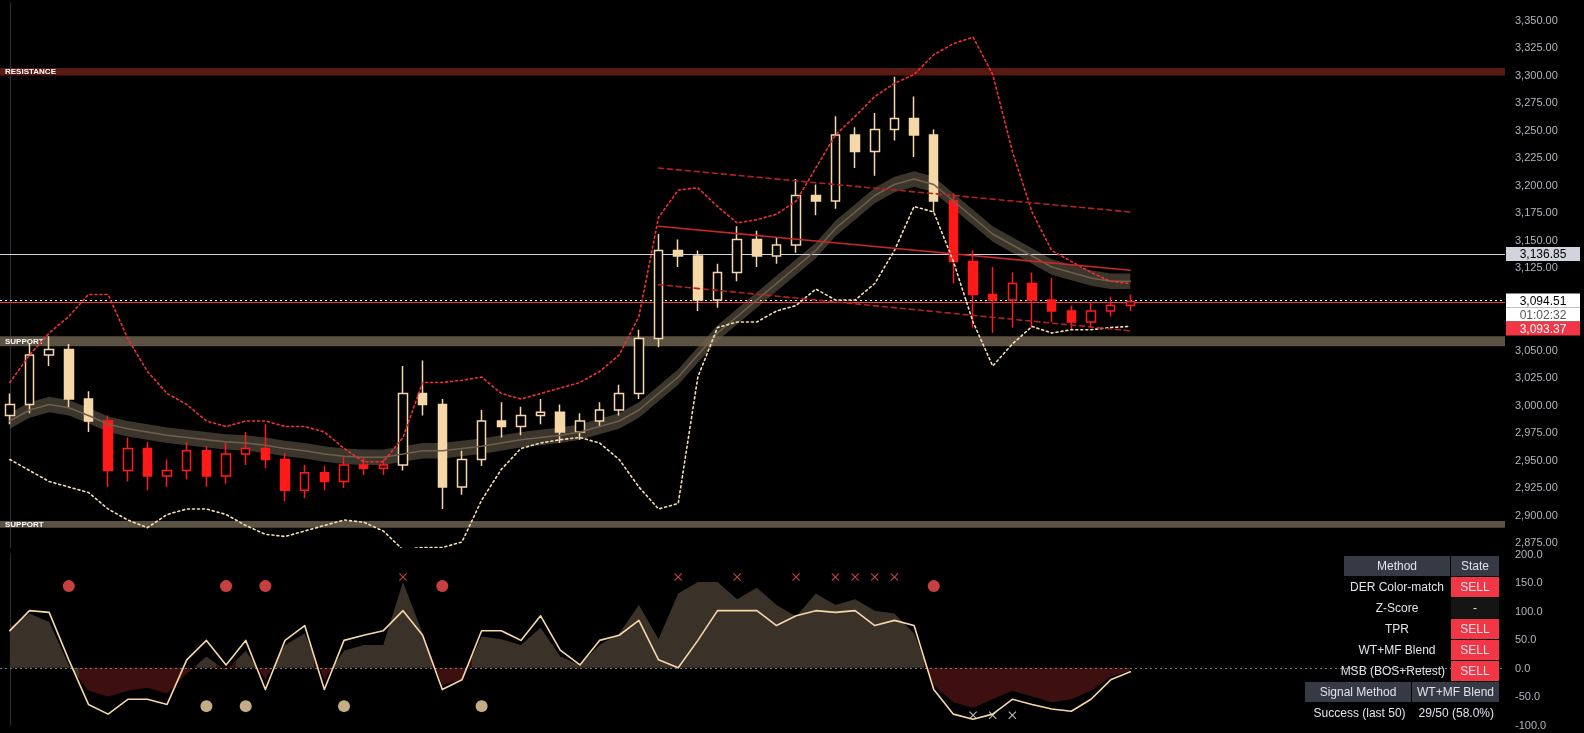 This screenshot has height=733, width=1584. Describe the element at coordinates (1536, 184) in the screenshot. I see `y-tick-label: 3,200.00` at that location.